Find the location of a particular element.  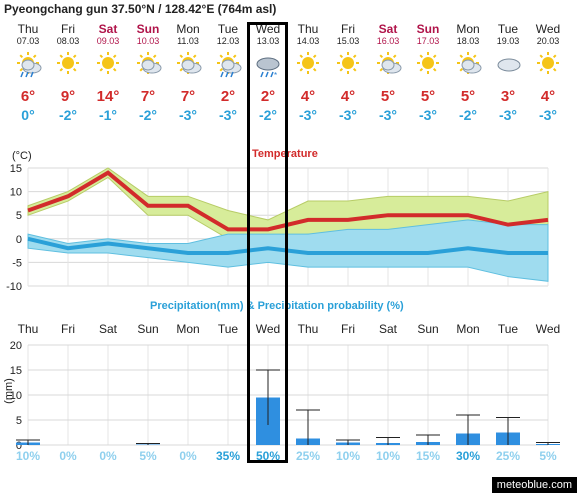

max-temperature: 14° is located at coordinates (108, 96).